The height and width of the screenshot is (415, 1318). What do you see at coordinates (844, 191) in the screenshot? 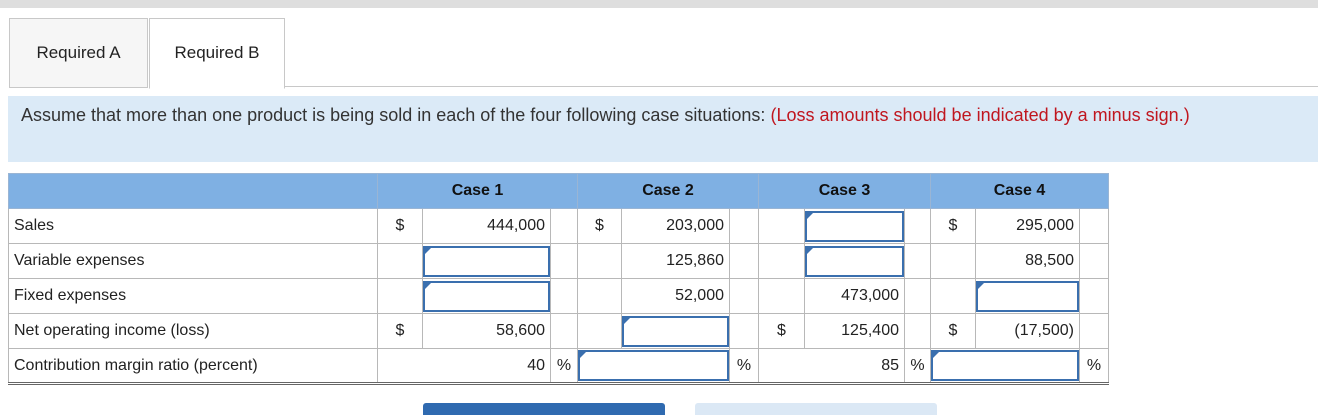
I see `header-case-3: Case 3` at bounding box center [844, 191].